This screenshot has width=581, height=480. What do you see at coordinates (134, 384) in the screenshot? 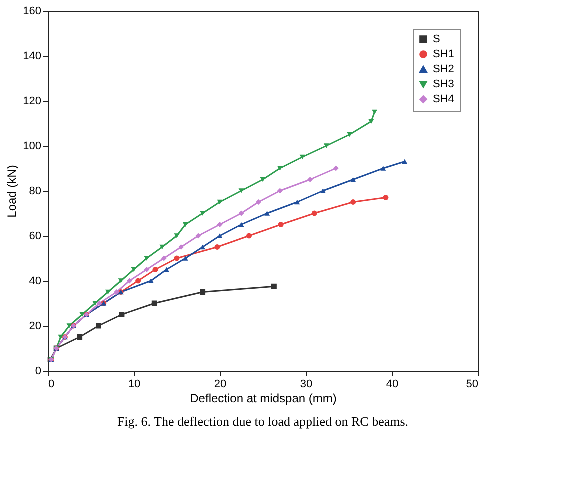
I see `x-tick-label: 10` at bounding box center [134, 384].